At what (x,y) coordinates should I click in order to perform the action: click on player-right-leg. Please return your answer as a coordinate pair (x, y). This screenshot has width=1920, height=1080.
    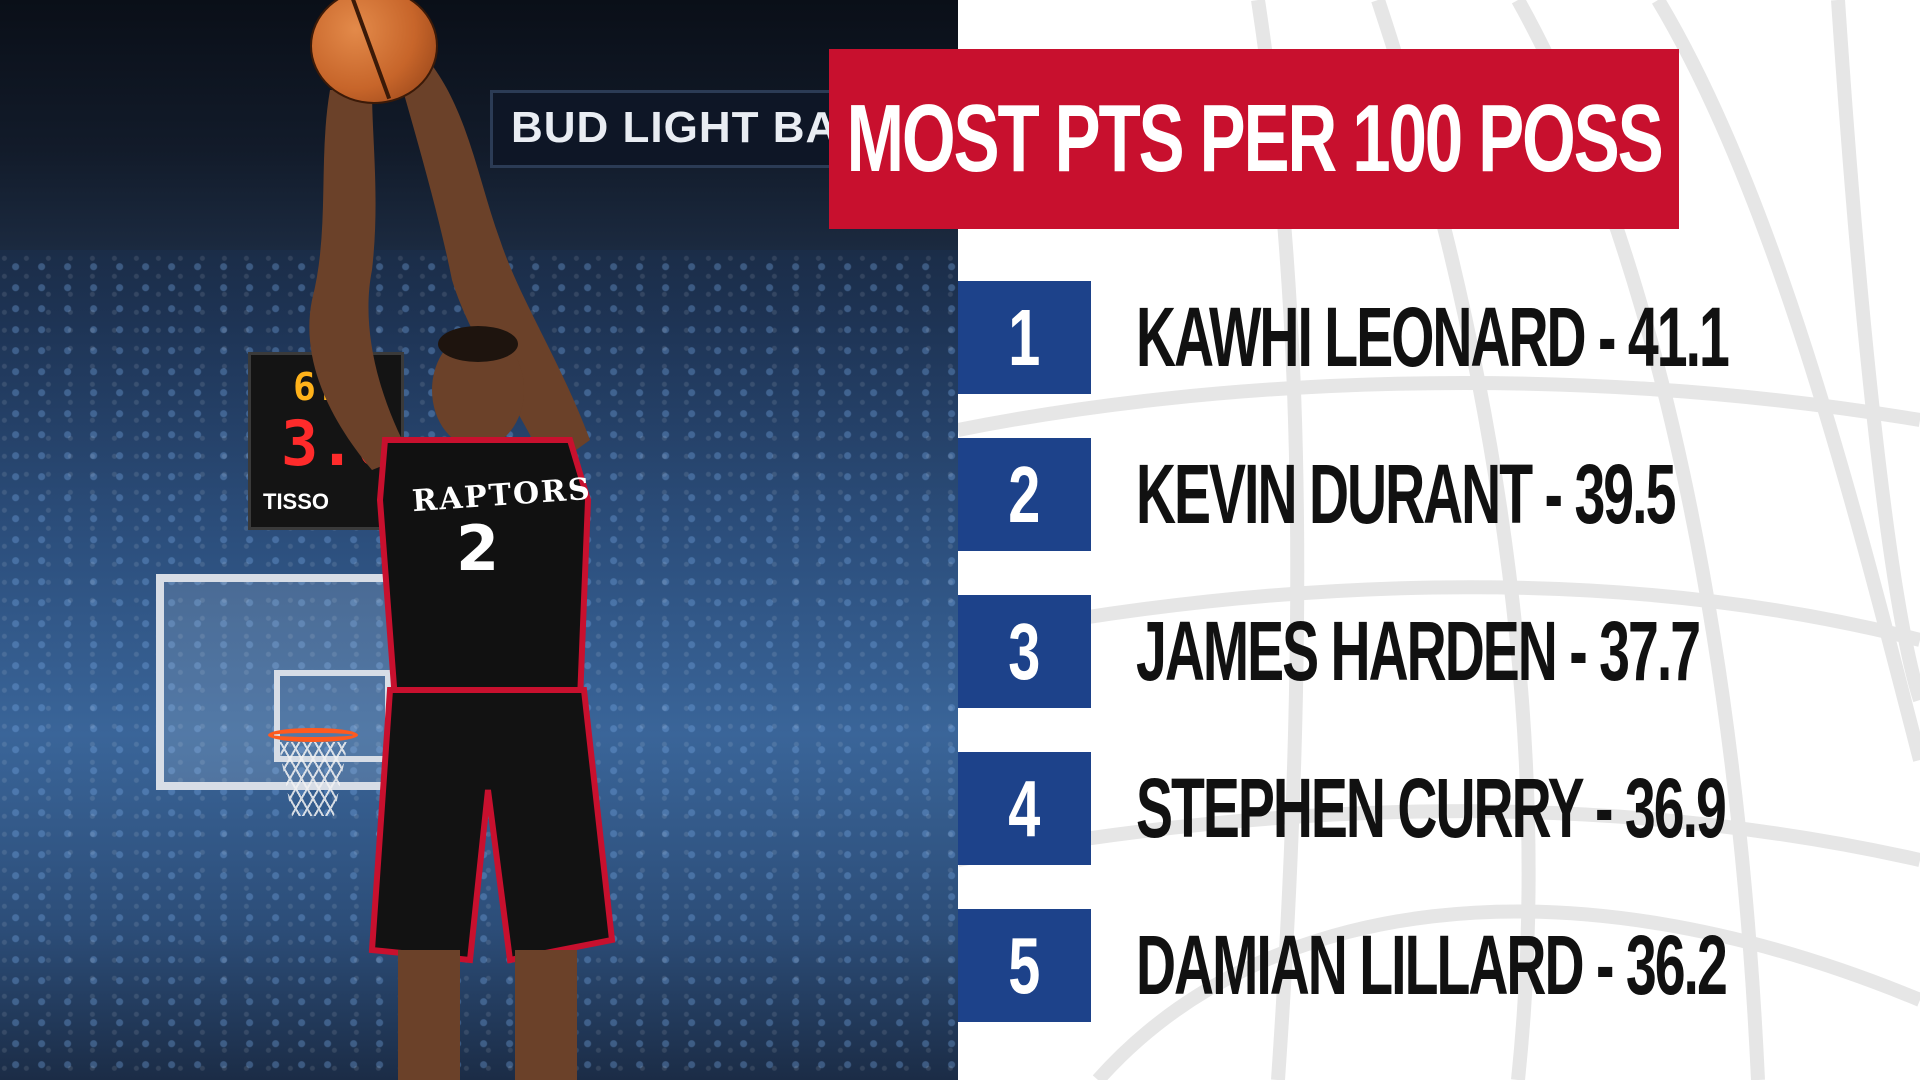
    Looking at the image, I should click on (546, 1015).